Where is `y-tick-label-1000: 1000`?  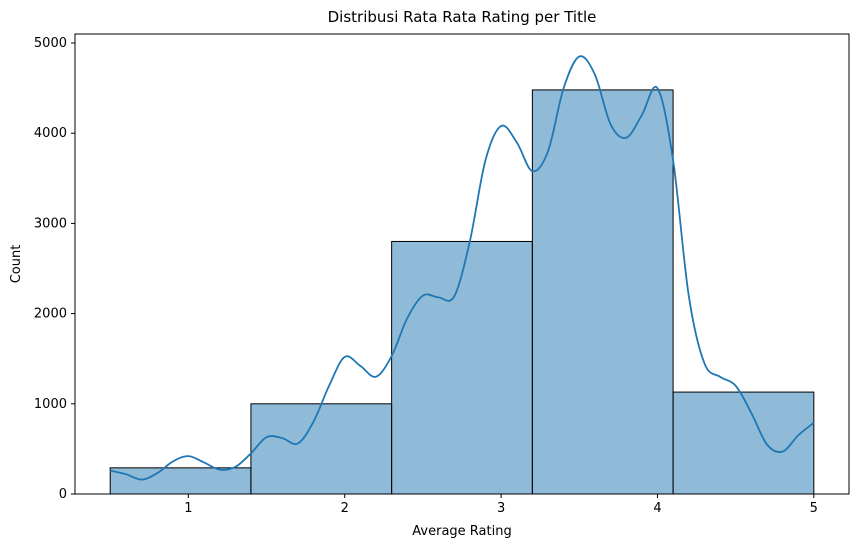 y-tick-label-1000: 1000 is located at coordinates (50, 404).